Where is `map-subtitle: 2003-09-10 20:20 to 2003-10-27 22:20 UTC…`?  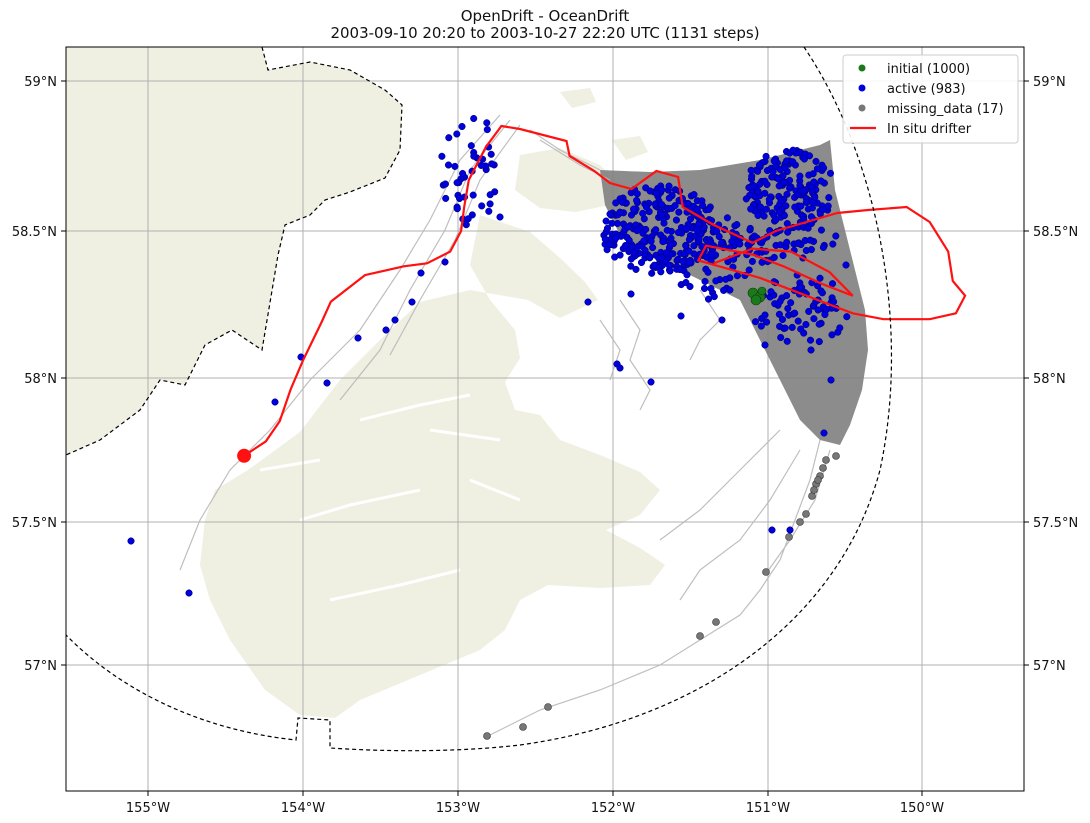
map-subtitle: 2003-09-10 20:20 to 2003-10-27 22:20 UTC… is located at coordinates (545, 33).